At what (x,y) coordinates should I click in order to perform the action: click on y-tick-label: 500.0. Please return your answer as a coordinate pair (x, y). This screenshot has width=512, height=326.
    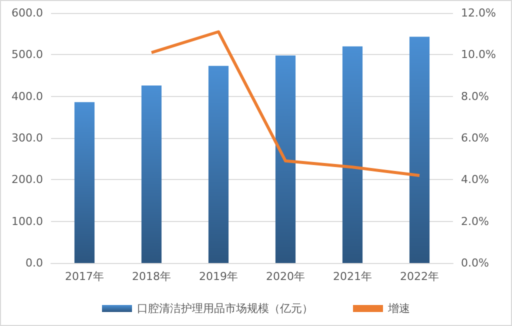
    Looking at the image, I should click on (27, 55).